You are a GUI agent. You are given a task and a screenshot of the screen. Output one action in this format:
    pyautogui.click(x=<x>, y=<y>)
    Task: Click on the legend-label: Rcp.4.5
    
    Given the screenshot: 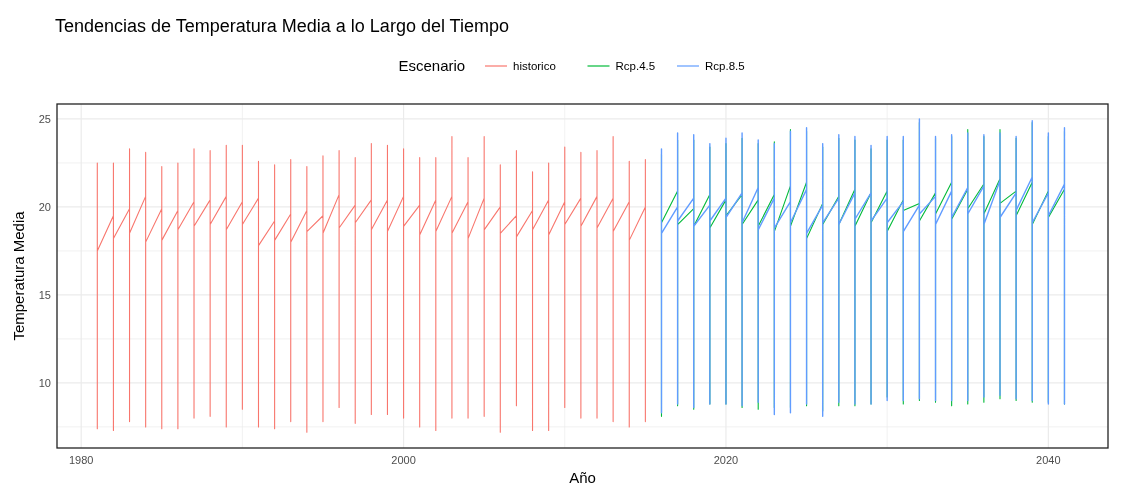 What is the action you would take?
    pyautogui.click(x=635, y=66)
    